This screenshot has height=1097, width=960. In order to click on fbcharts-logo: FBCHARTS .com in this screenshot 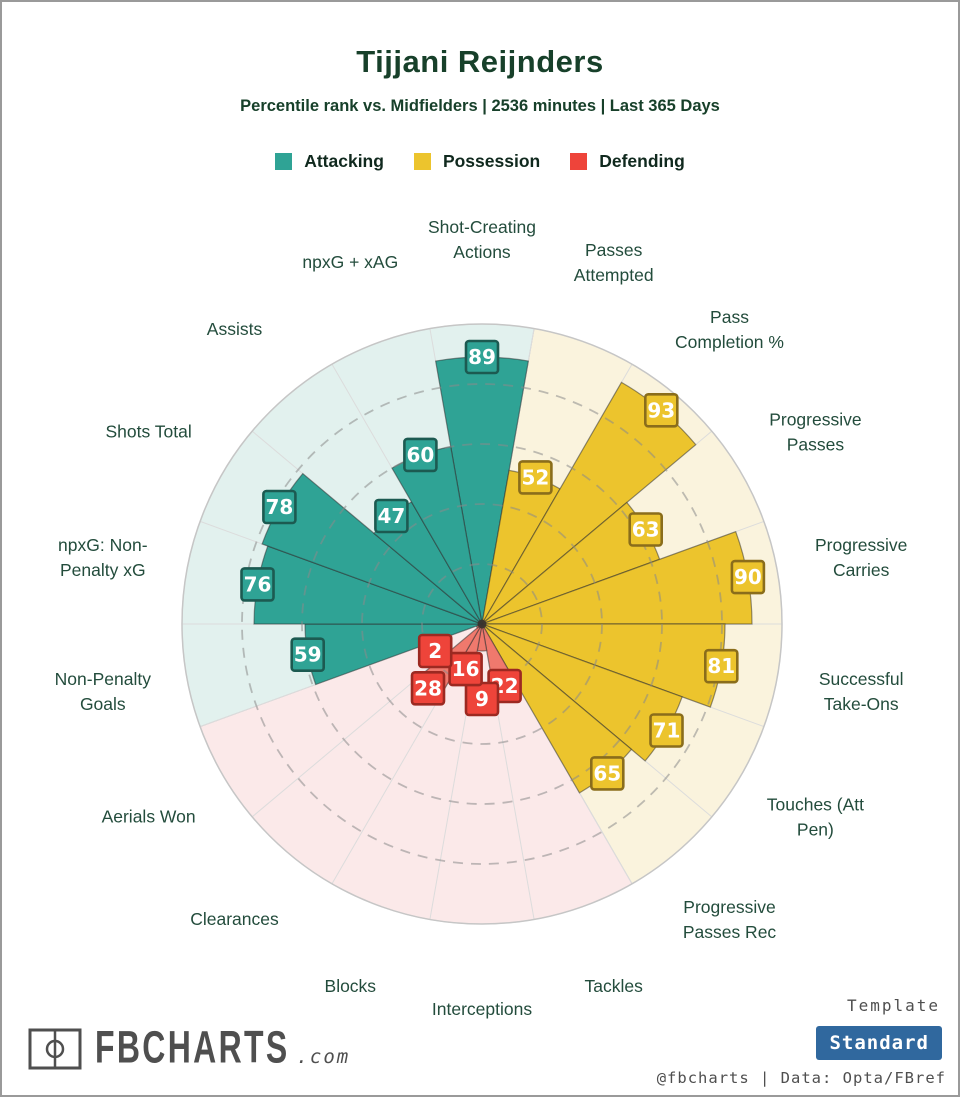, I will do `click(189, 1047)`.